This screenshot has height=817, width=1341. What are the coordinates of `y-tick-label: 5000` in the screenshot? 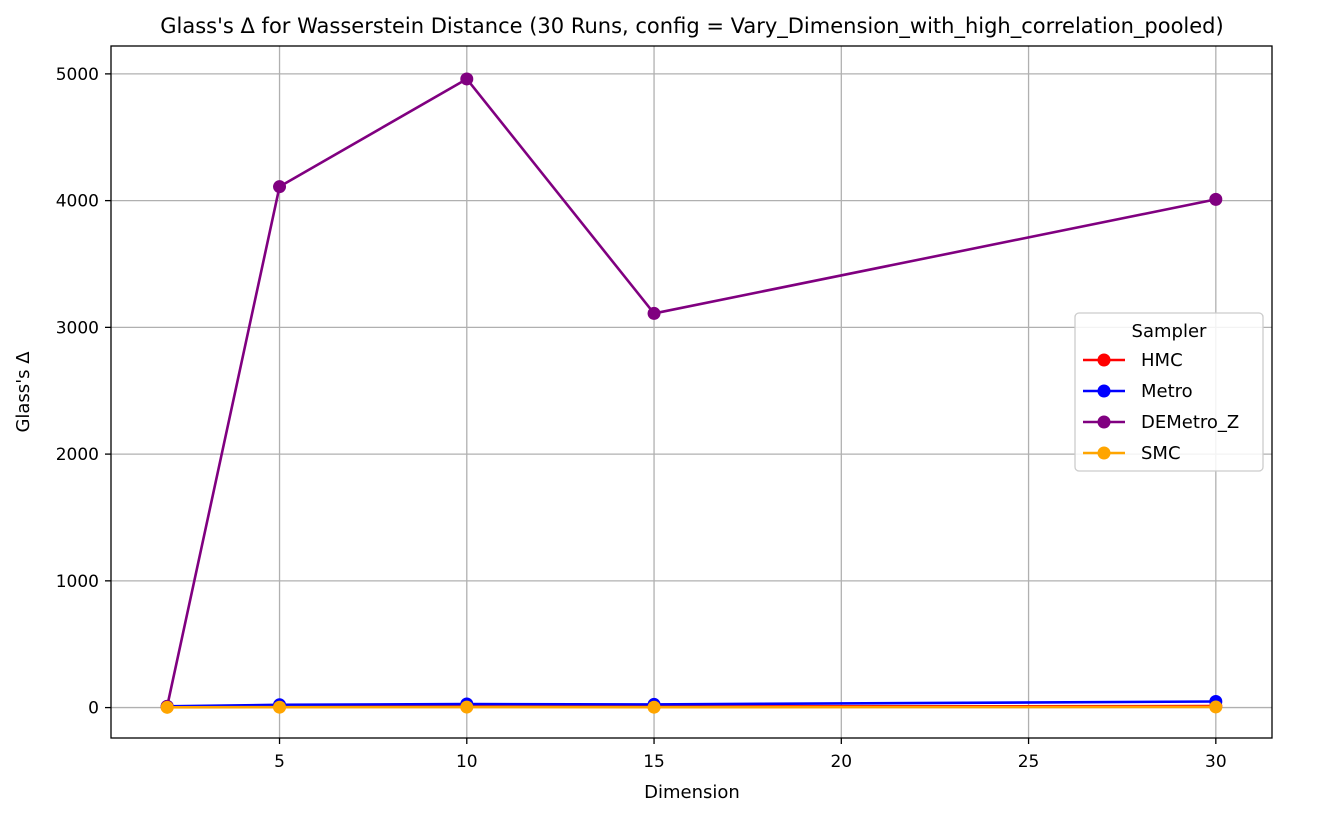 It's located at (77, 75).